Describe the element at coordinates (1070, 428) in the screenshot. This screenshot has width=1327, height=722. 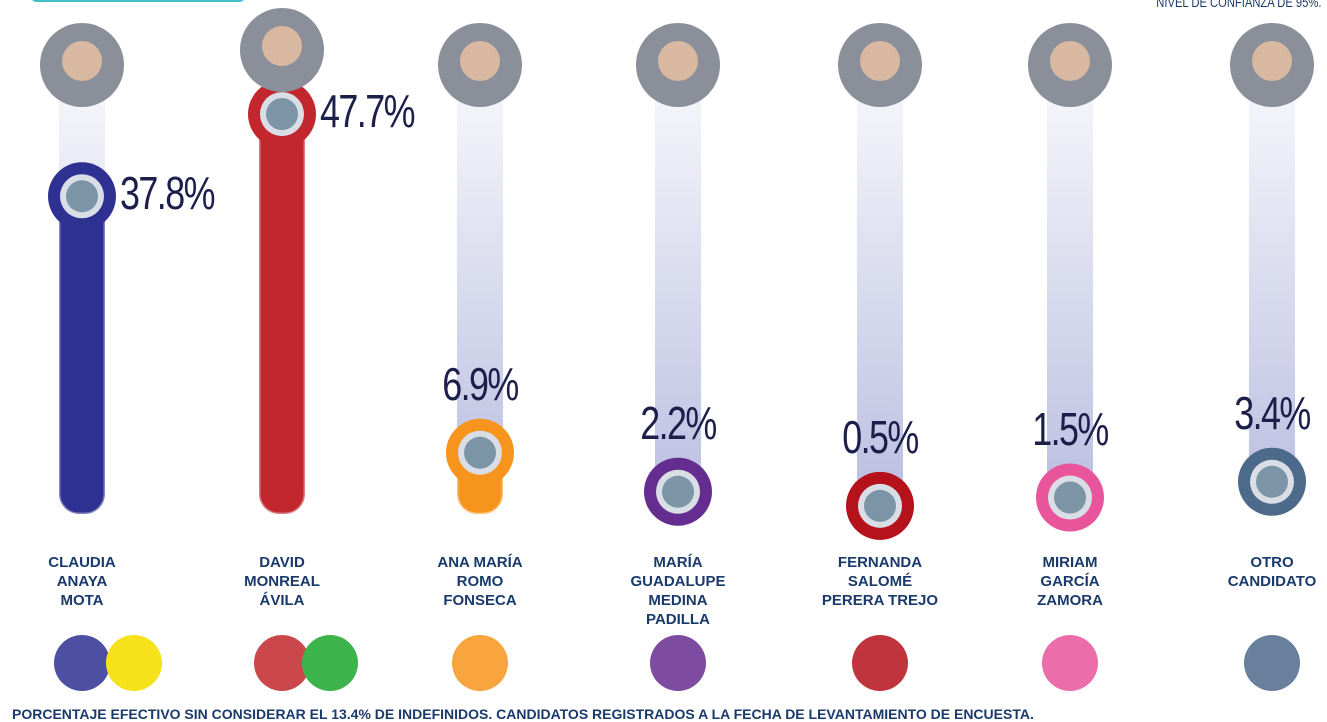
I see `value-label: 1.5%` at that location.